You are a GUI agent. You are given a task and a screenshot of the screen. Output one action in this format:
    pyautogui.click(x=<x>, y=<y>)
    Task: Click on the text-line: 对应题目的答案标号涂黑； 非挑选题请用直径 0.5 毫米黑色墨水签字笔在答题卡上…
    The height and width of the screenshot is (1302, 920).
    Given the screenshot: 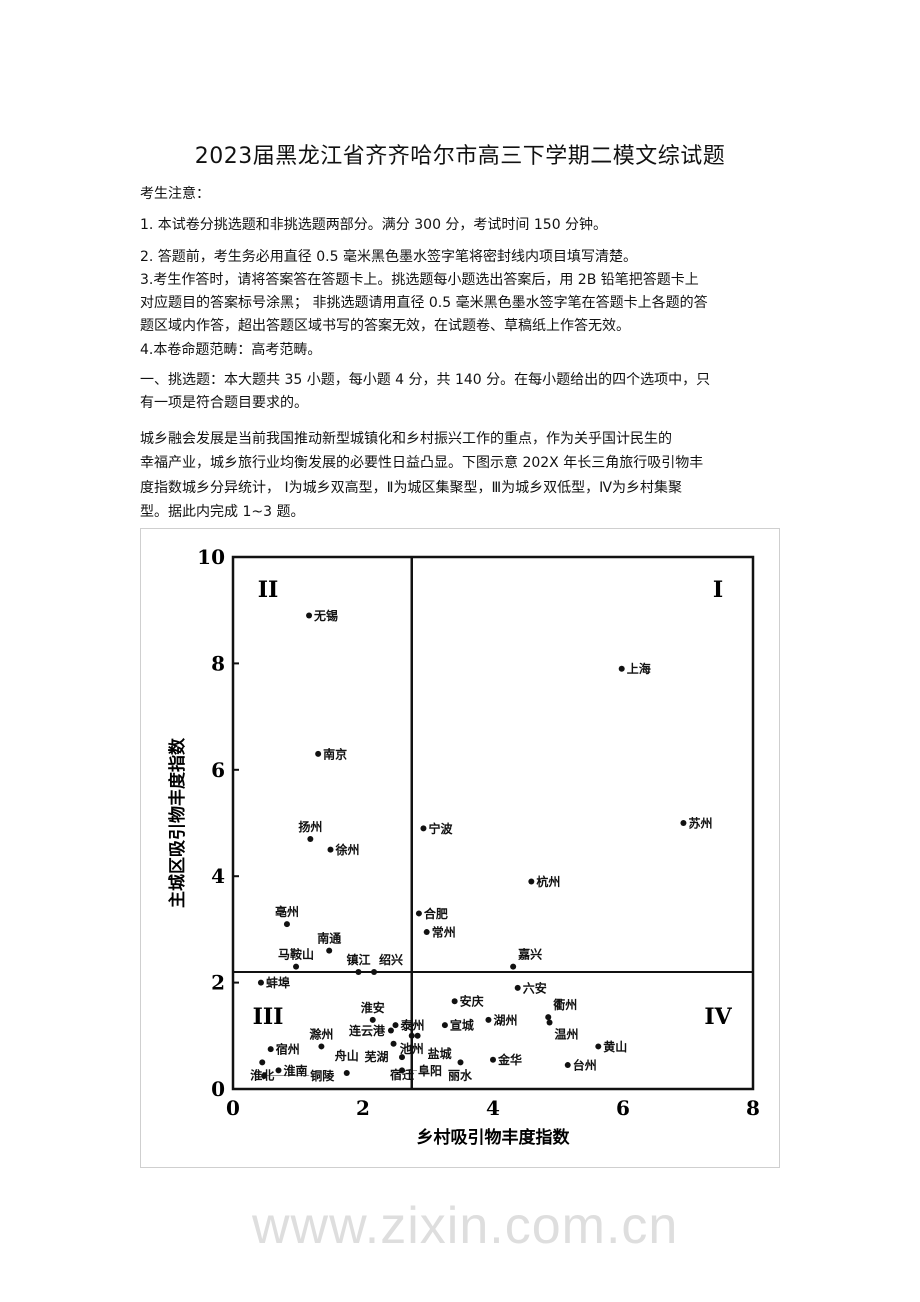 What is the action you would take?
    pyautogui.click(x=424, y=303)
    